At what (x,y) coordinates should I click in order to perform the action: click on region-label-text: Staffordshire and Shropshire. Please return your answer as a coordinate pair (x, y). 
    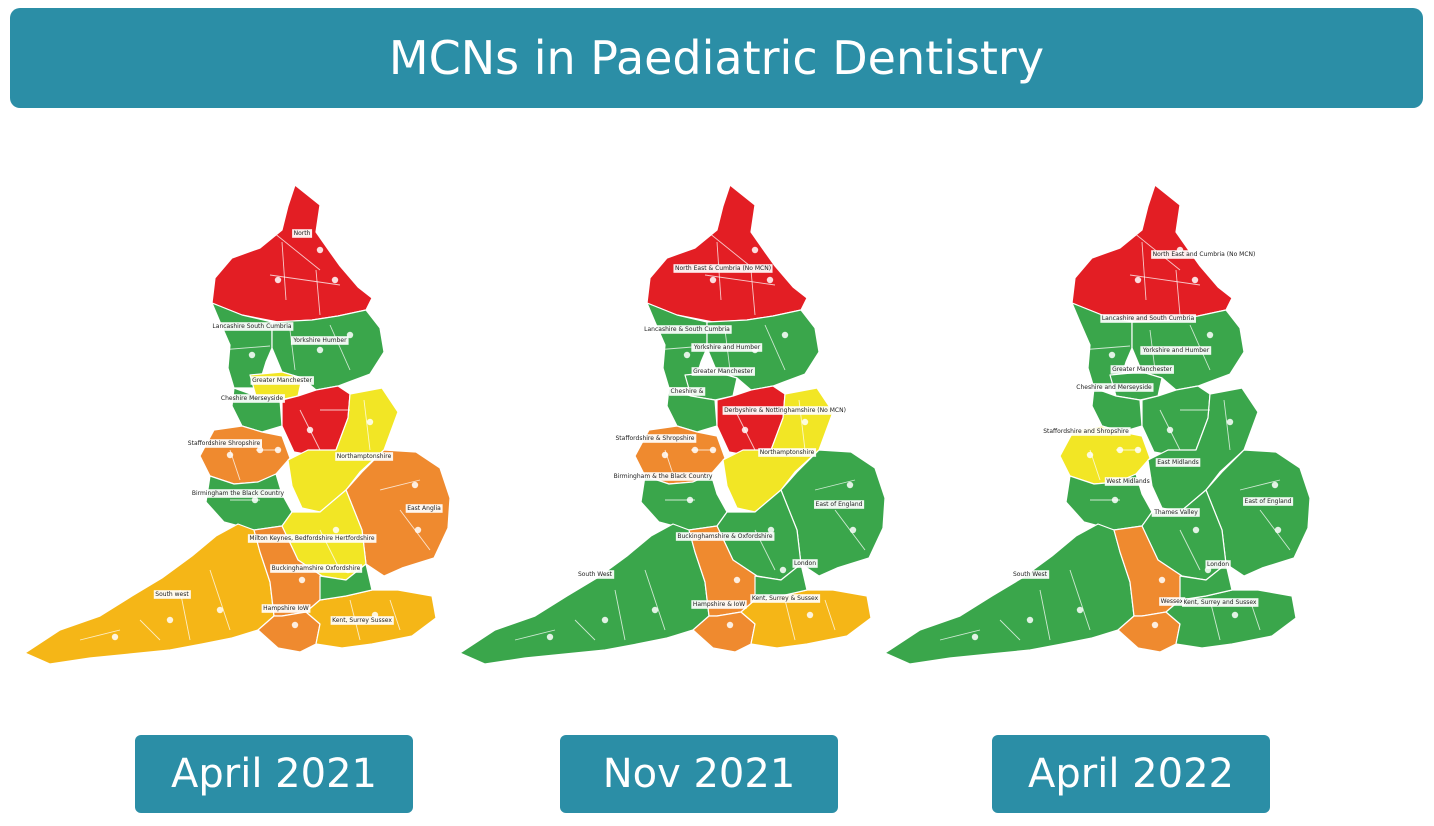
    Looking at the image, I should click on (1086, 431).